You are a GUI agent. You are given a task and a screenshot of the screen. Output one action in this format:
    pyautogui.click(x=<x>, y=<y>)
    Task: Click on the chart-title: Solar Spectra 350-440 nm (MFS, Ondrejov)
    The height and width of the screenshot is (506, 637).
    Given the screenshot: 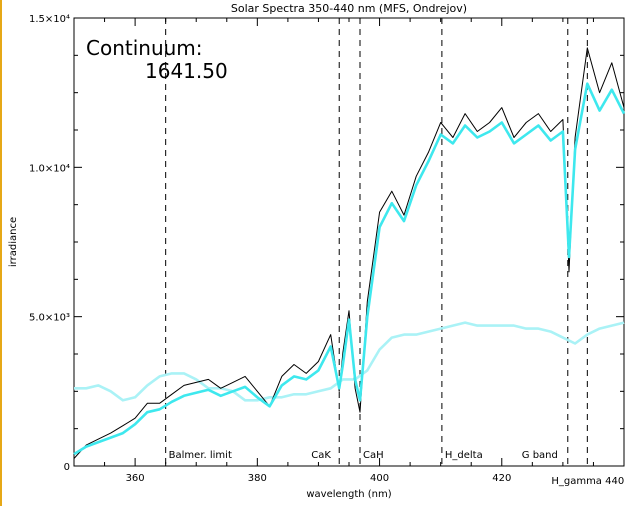 What is the action you would take?
    pyautogui.click(x=349, y=8)
    